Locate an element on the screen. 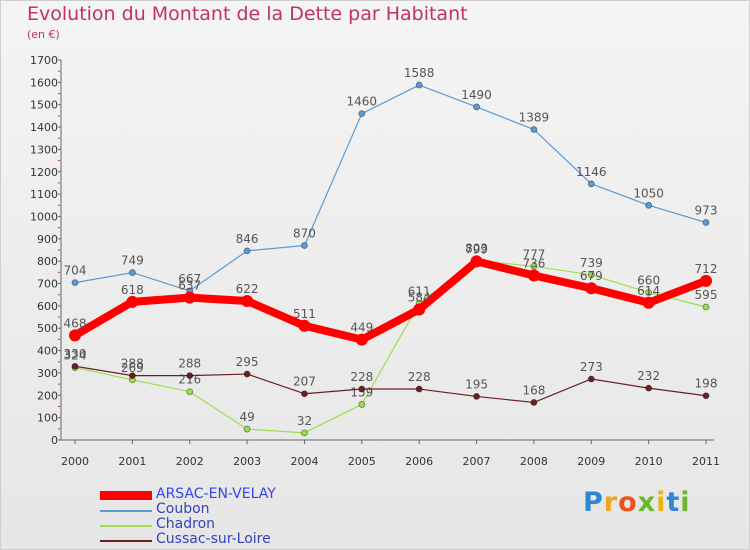 The width and height of the screenshot is (750, 550). x-tick-label: 2005 is located at coordinates (362, 461).